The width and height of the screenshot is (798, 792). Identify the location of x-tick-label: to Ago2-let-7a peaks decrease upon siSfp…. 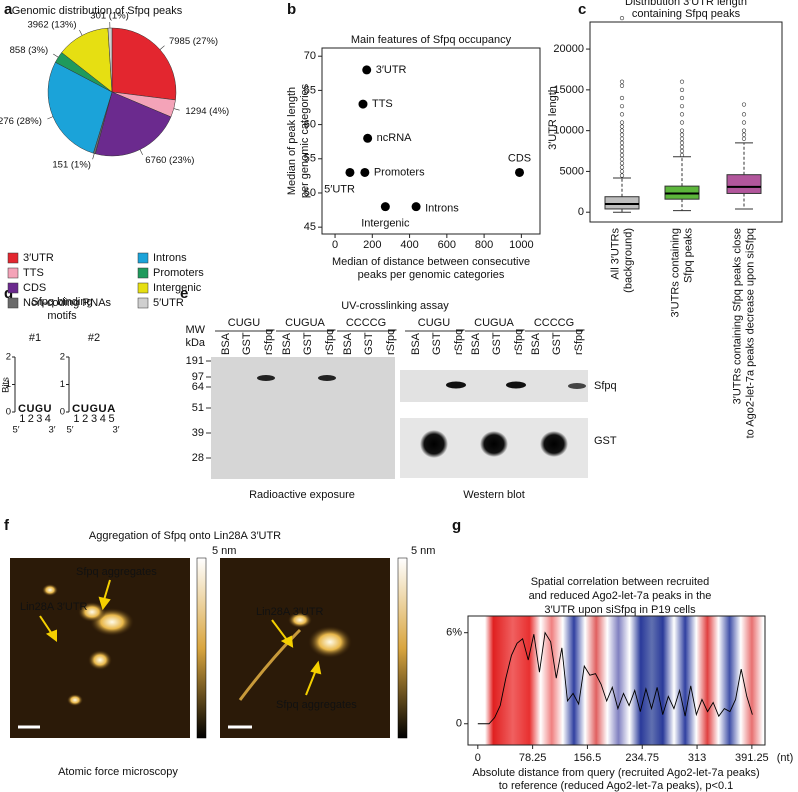
(750, 333).